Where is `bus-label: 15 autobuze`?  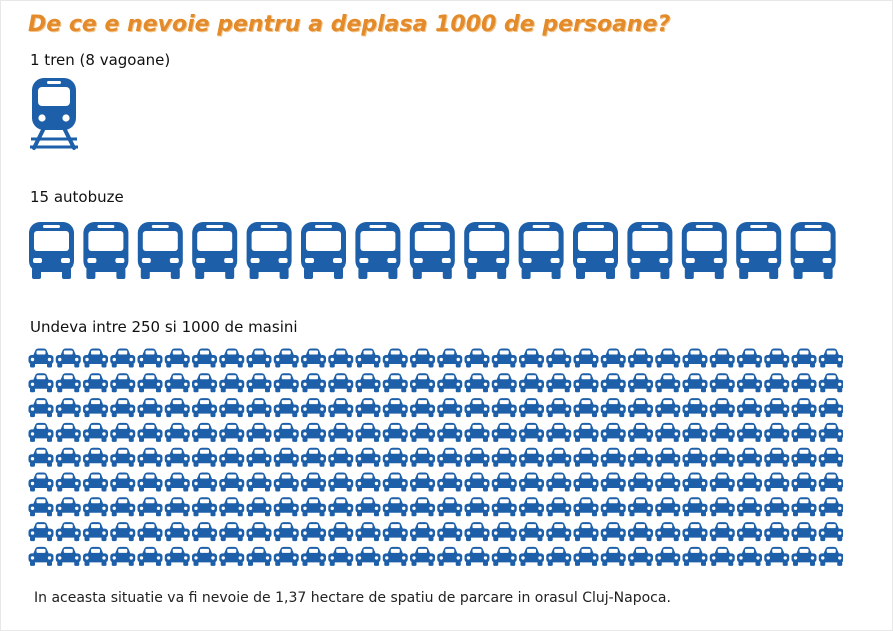 bus-label: 15 autobuze is located at coordinates (77, 197).